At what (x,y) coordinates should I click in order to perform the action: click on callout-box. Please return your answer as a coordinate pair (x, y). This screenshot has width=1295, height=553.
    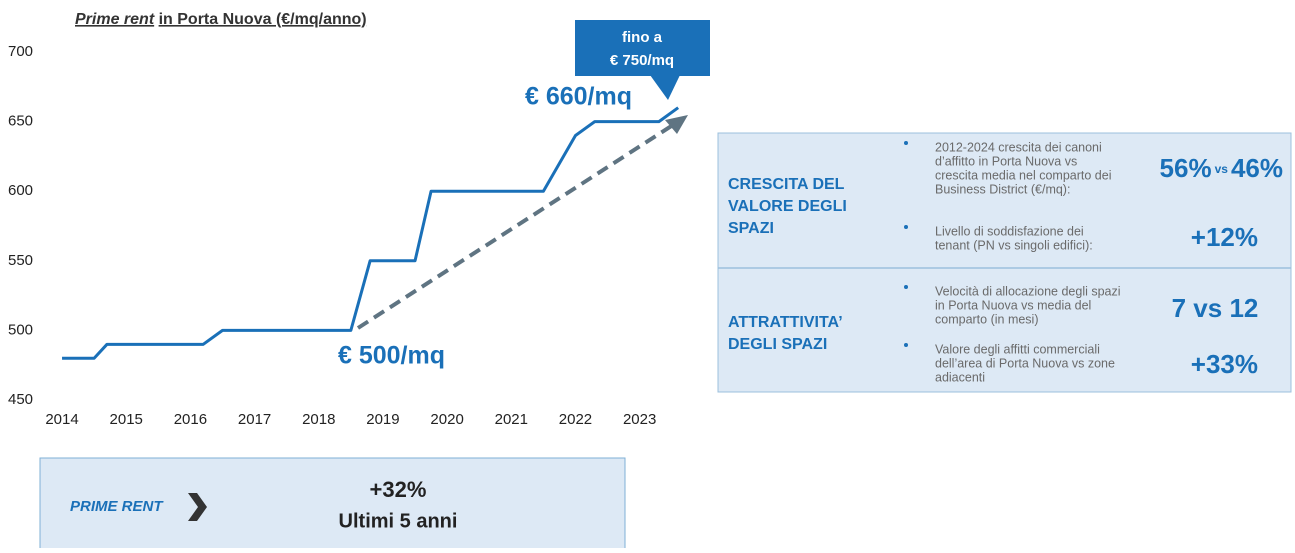
    Looking at the image, I should click on (642, 48).